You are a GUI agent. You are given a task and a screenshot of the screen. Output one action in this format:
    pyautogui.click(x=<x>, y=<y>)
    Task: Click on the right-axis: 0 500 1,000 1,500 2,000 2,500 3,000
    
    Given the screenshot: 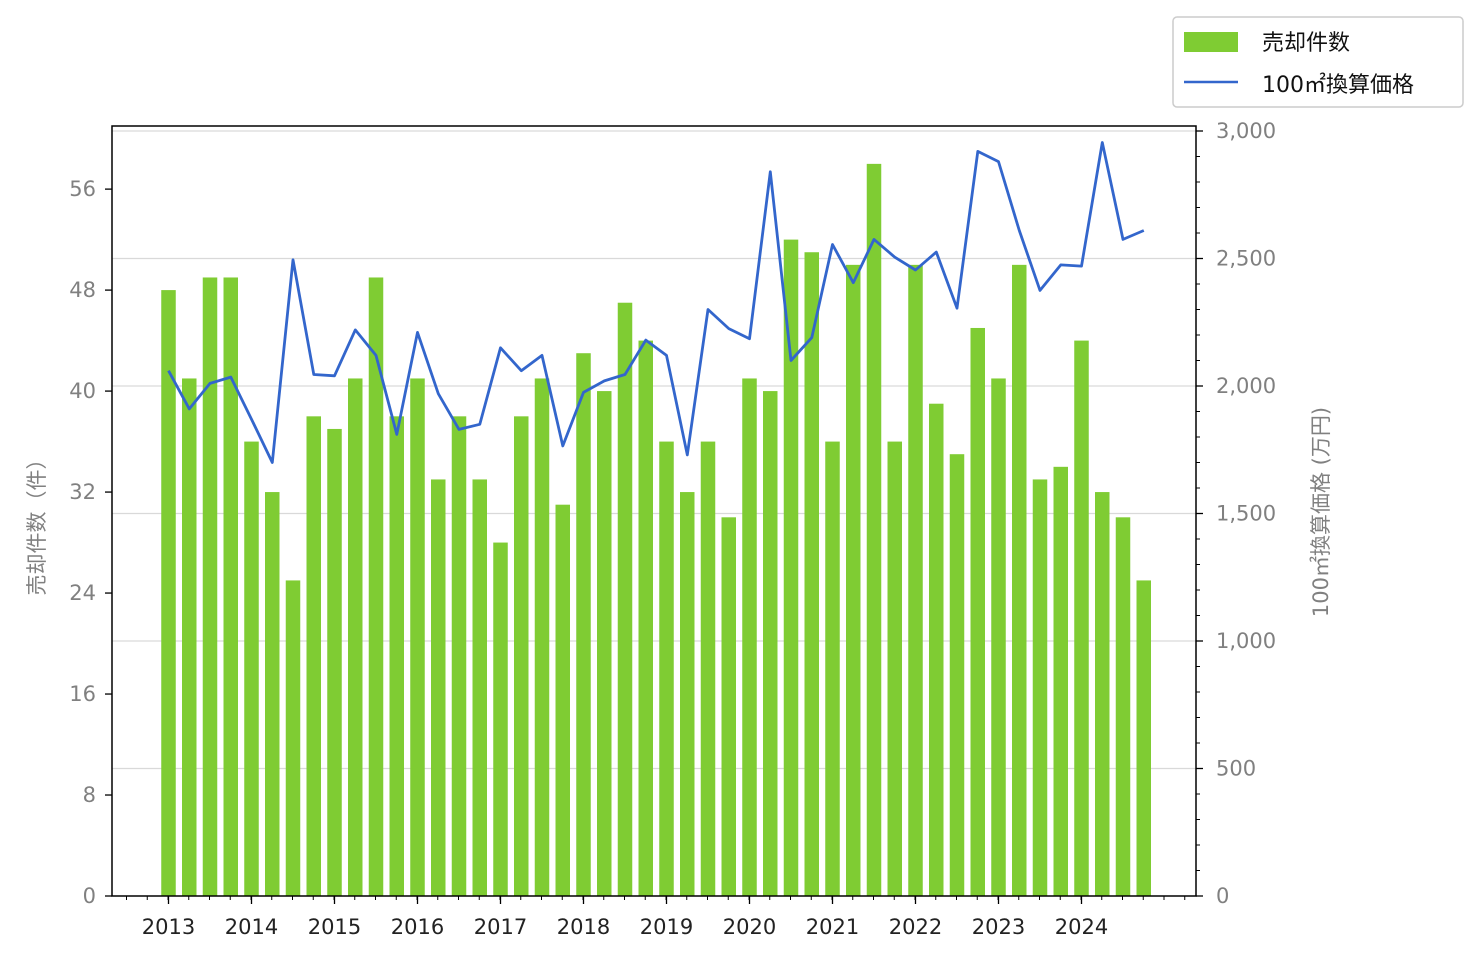 What is the action you would take?
    pyautogui.click(x=1236, y=513)
    